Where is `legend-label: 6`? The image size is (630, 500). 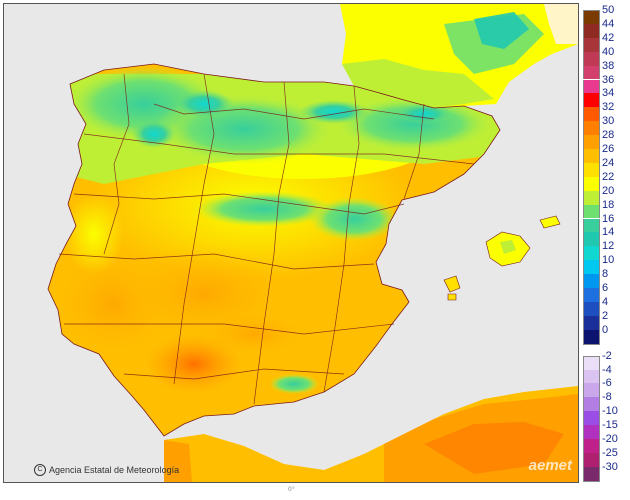 legend-label: 6 is located at coordinates (605, 288).